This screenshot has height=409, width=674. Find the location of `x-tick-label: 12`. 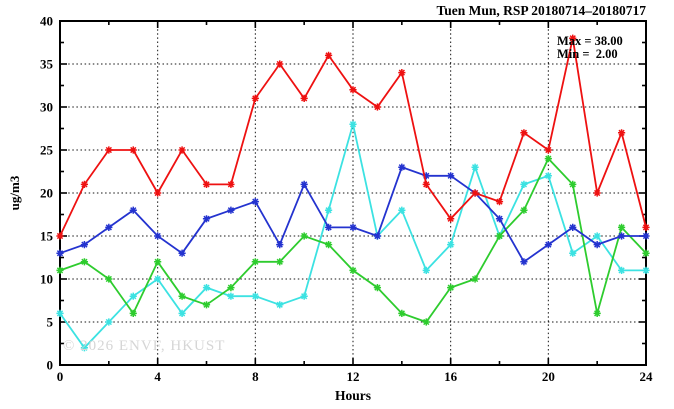

x-tick-label: 12 is located at coordinates (353, 376).